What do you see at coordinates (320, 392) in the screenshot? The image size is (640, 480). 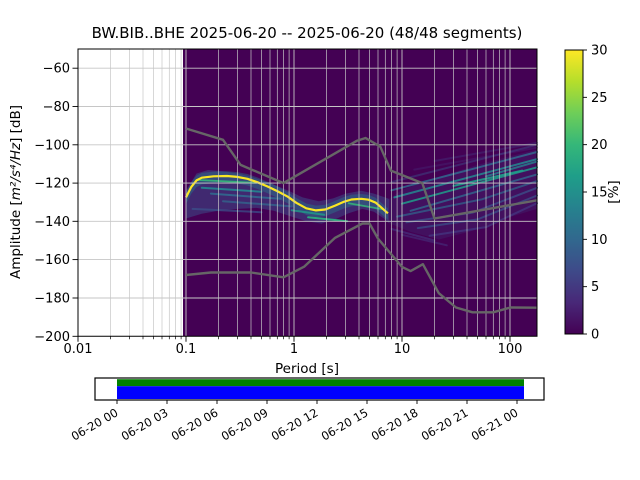 I see `coverage-bar-blue` at bounding box center [320, 392].